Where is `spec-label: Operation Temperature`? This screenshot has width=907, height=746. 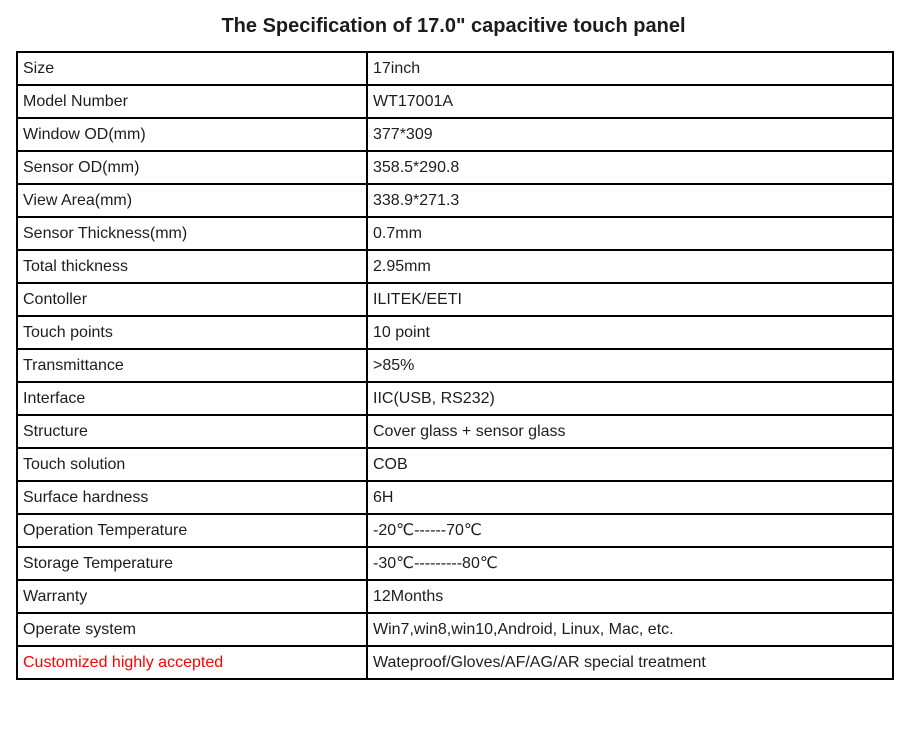 spec-label: Operation Temperature is located at coordinates (192, 530).